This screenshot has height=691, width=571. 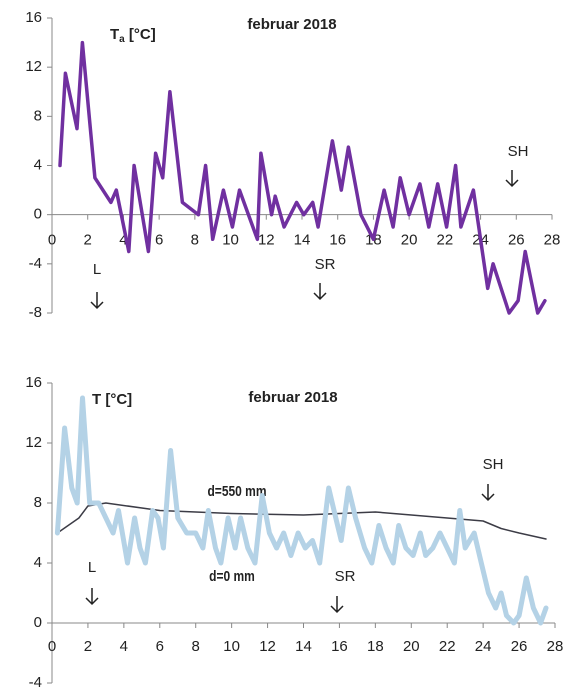 What do you see at coordinates (35, 312) in the screenshot?
I see `y-tick-label: -8` at bounding box center [35, 312].